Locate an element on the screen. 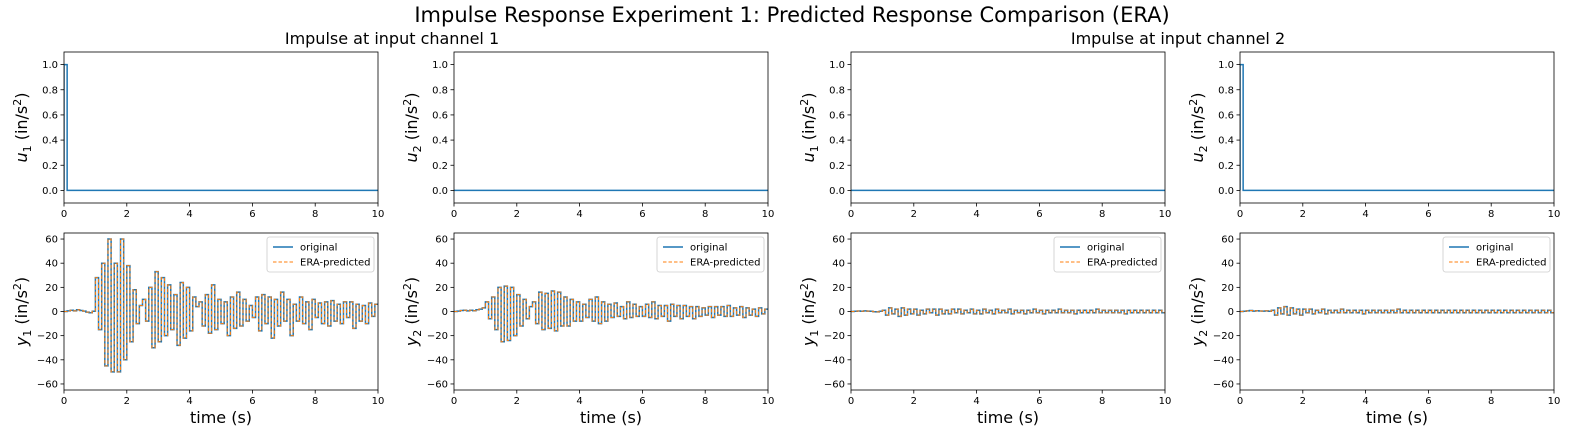  legend-entry-era-predicted: ERA-predicted is located at coordinates (1498, 263).